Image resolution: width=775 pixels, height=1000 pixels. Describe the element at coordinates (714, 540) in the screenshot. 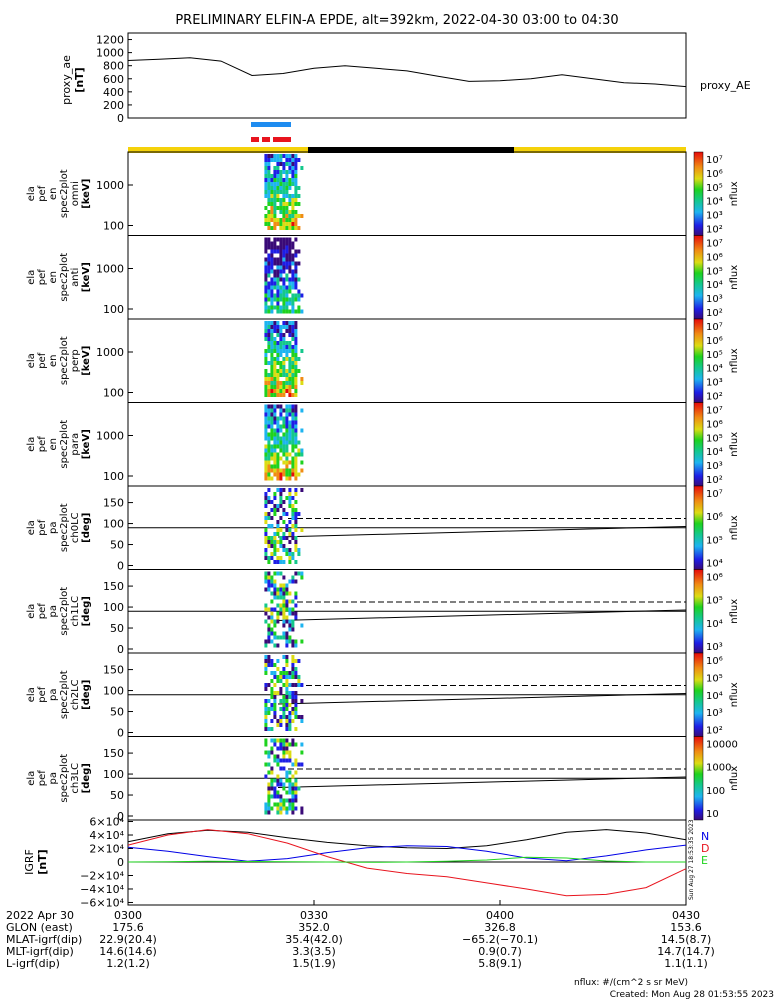

I see `colorbar-tick-label: 10⁵` at that location.